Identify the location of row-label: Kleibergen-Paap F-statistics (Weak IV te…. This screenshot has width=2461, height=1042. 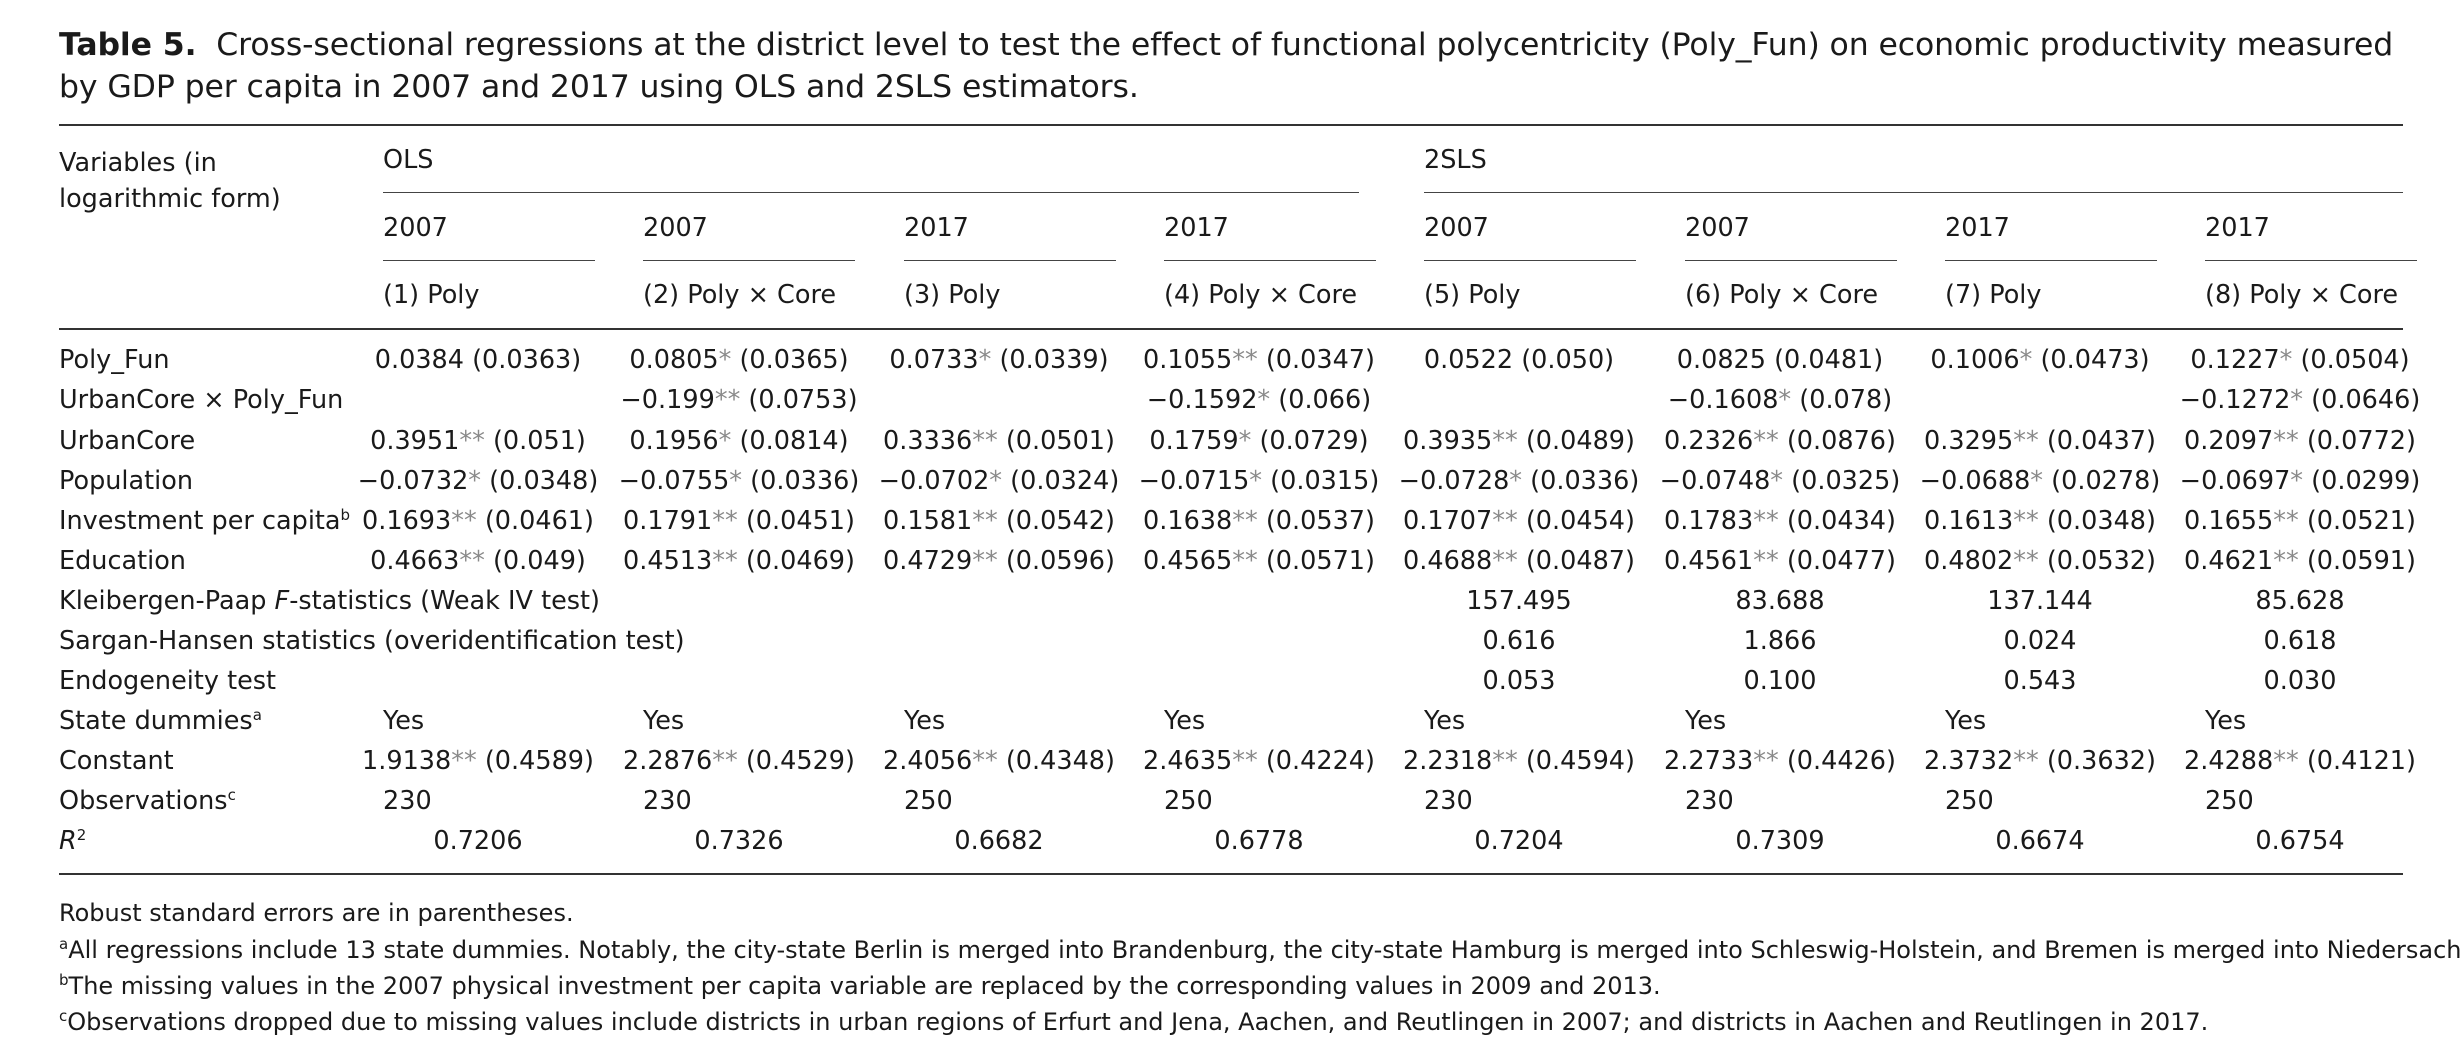
(329, 601).